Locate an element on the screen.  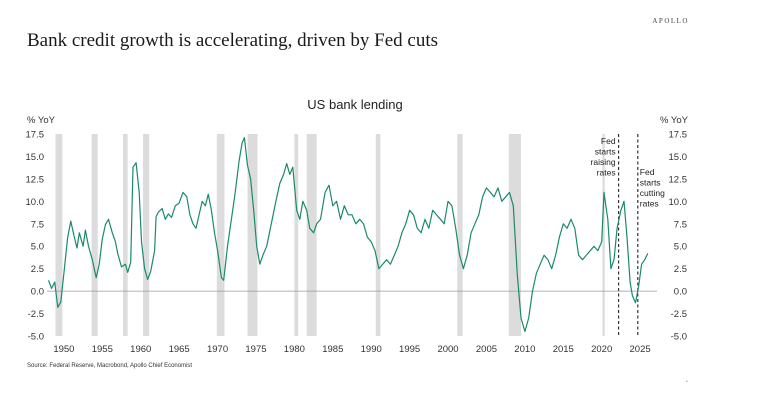
event-label-1-2: cutting is located at coordinates (652, 193).